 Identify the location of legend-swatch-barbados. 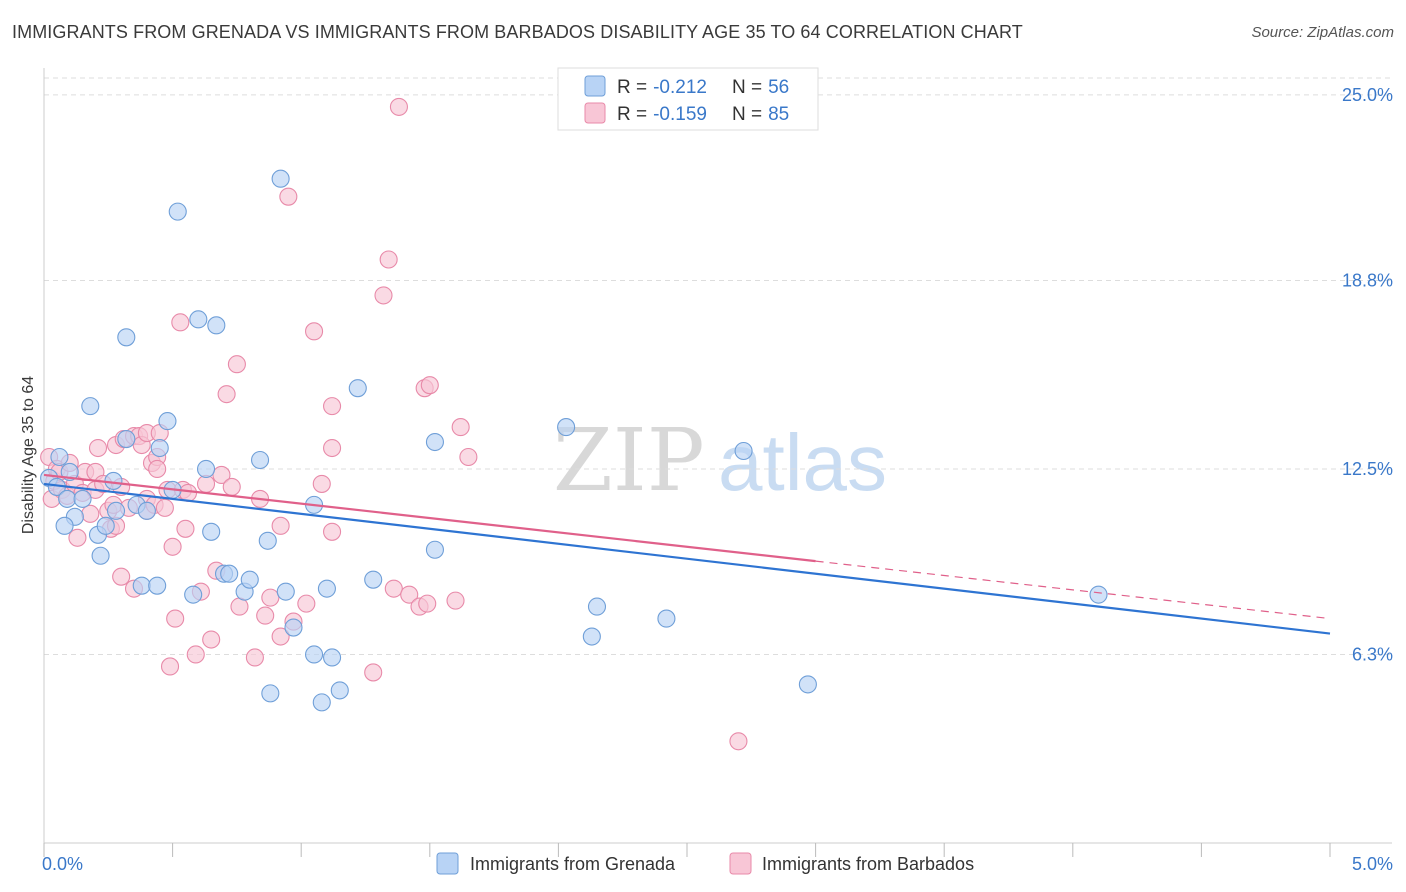
(740, 863).